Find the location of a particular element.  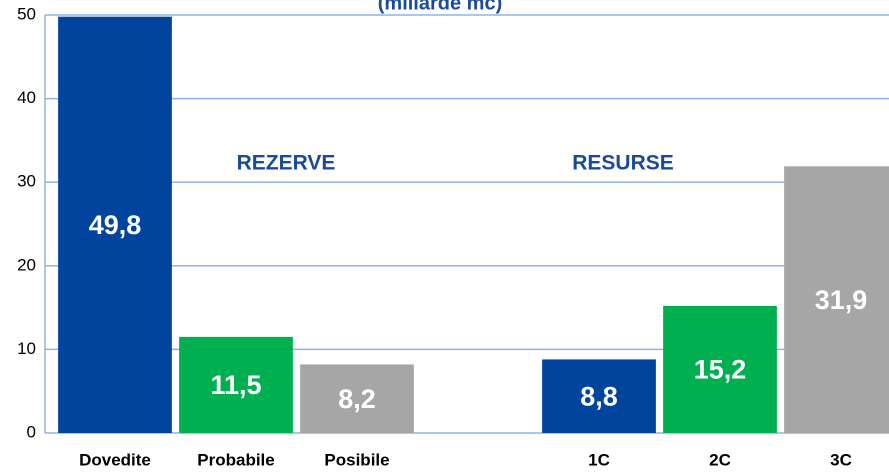

value-label: 31,9 is located at coordinates (841, 300).